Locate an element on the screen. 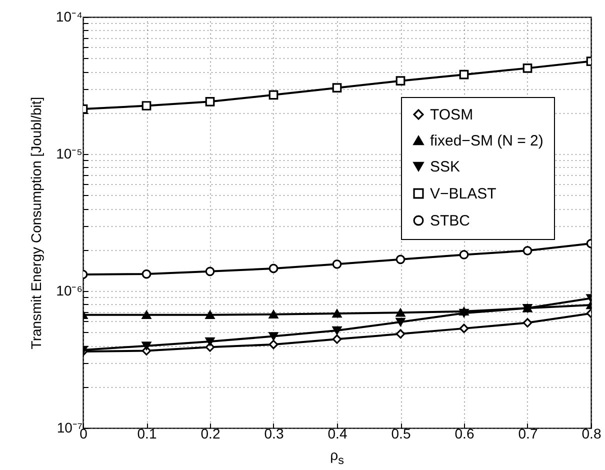 The width and height of the screenshot is (605, 470). legend-label: STBC is located at coordinates (450, 221).